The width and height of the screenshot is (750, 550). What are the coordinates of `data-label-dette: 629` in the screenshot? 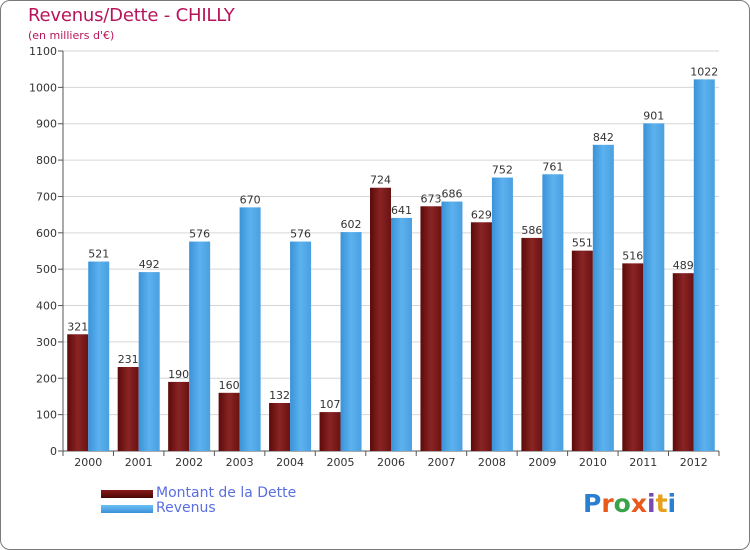 It's located at (481, 214).